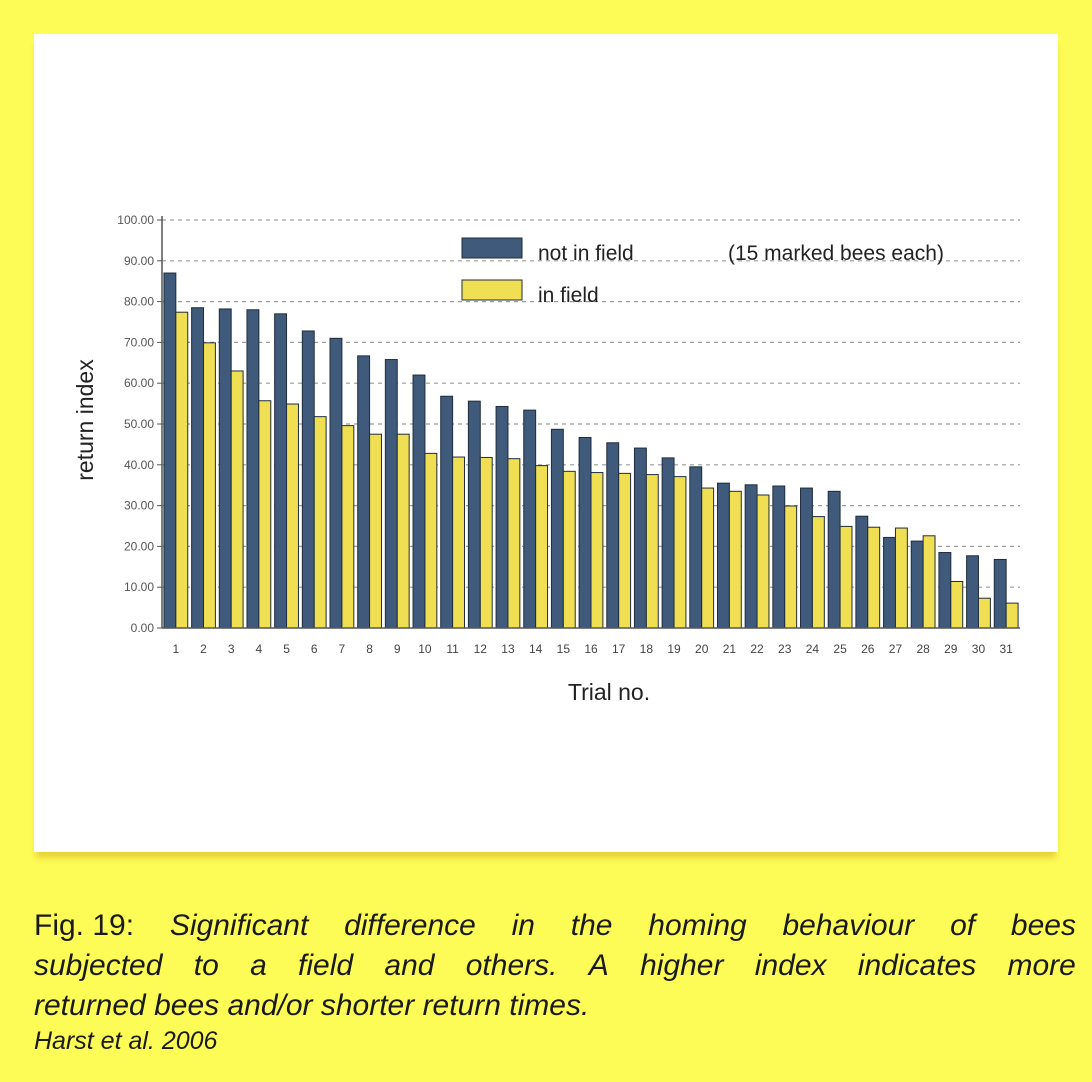 The image size is (1092, 1082). I want to click on caption-word: index, so click(790, 965).